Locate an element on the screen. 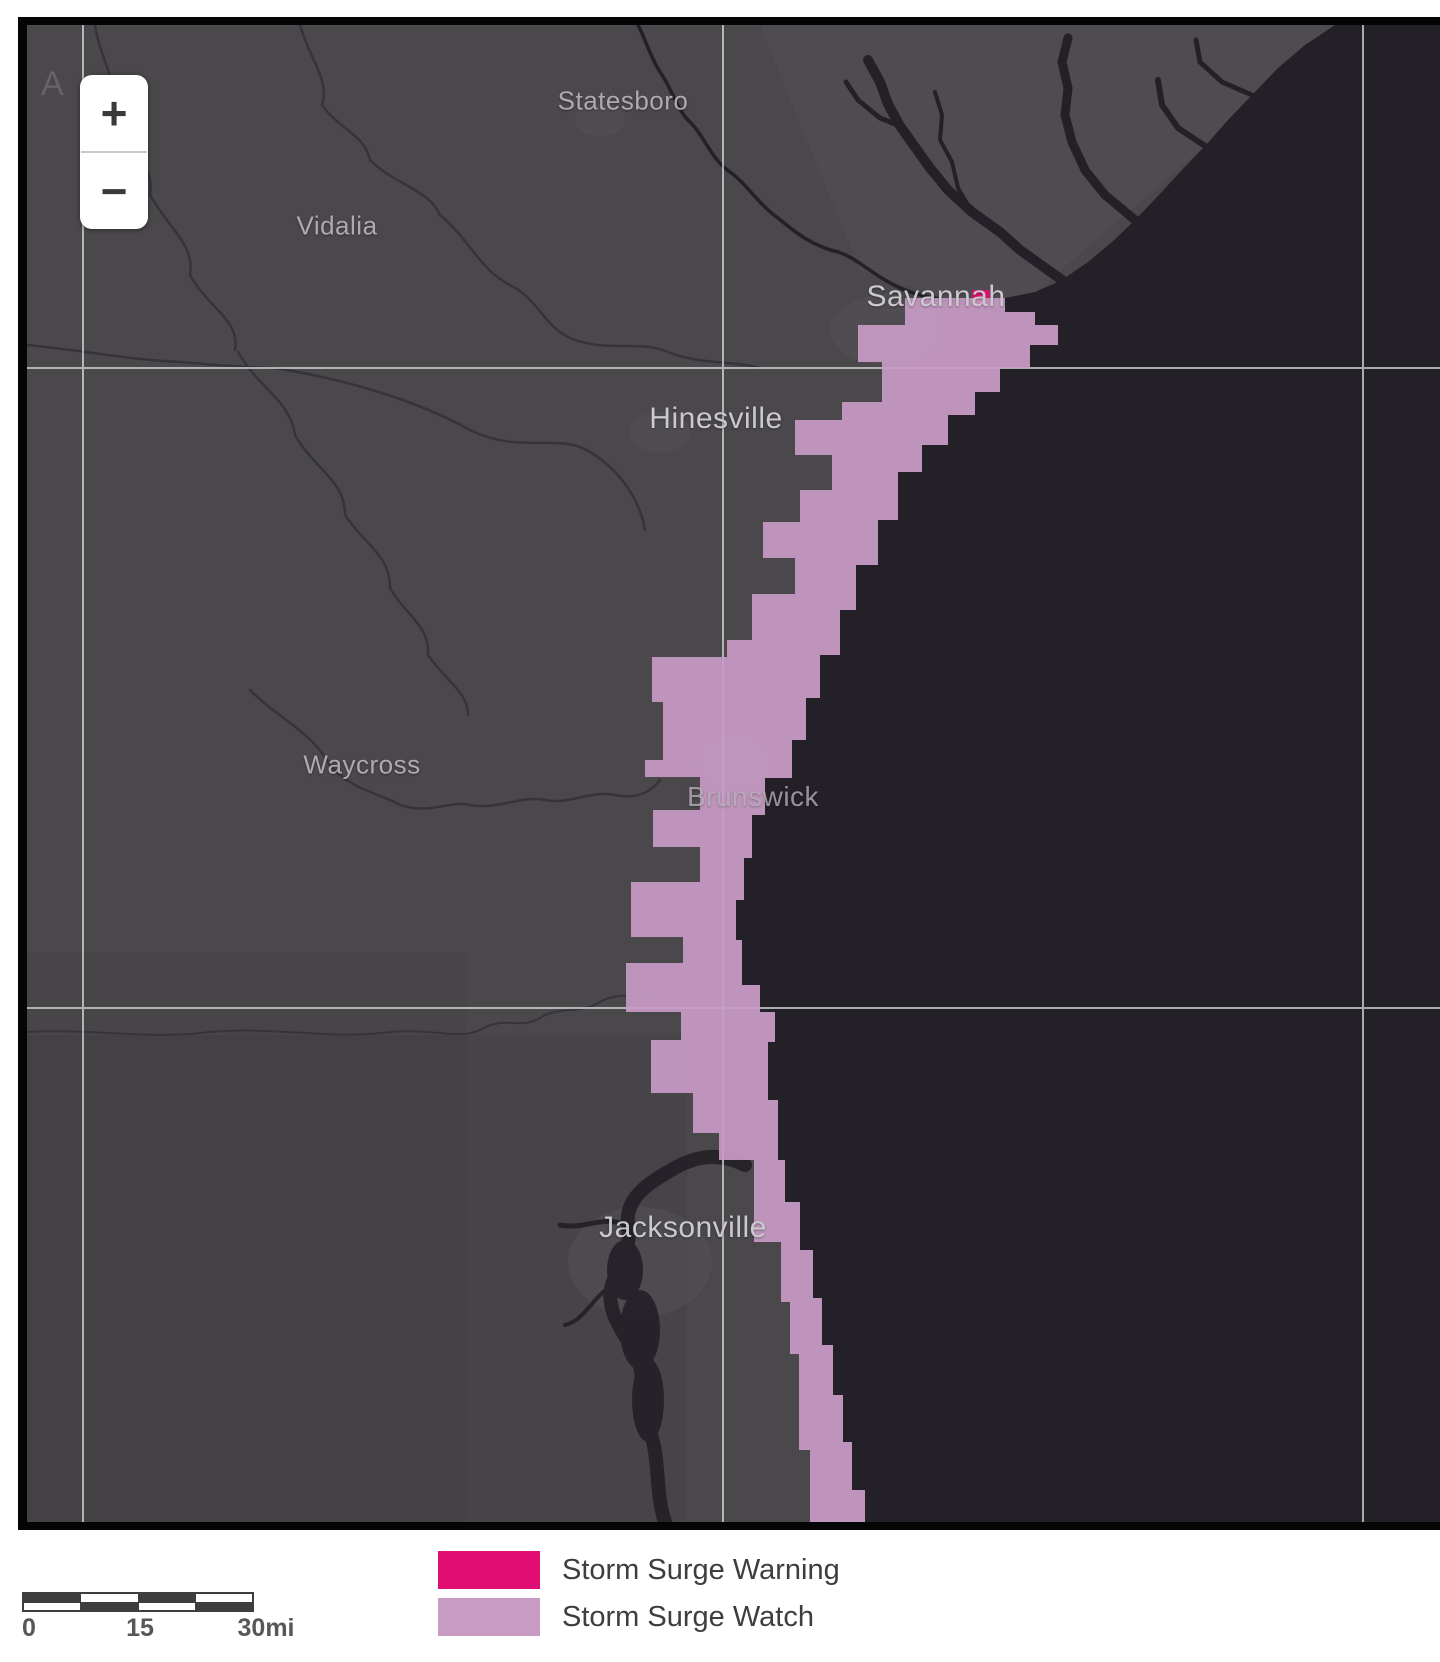  scale-bar: 0 15 30mi is located at coordinates (172, 1618).